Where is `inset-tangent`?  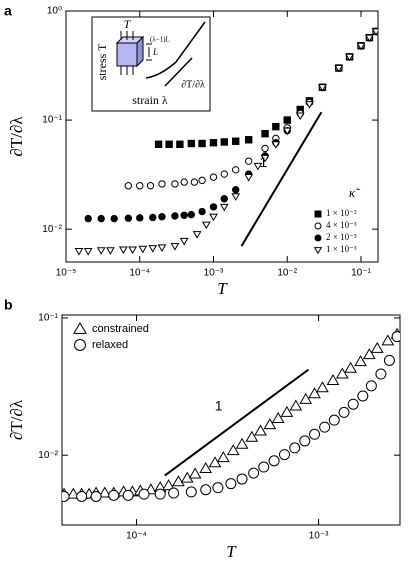 inset-tangent is located at coordinates (178, 72).